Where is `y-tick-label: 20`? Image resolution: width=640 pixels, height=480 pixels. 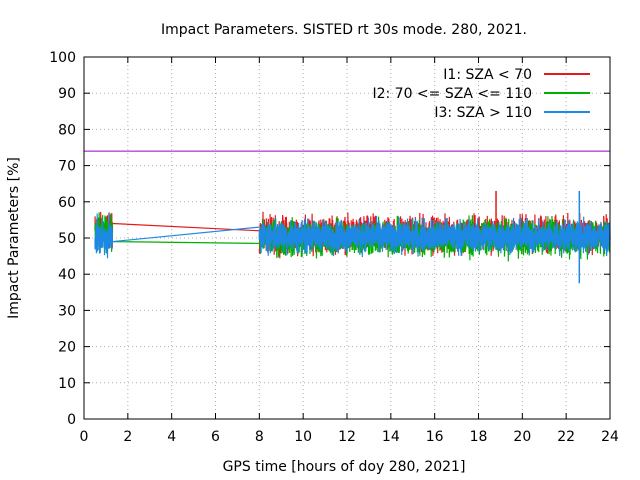
y-tick-label: 20 is located at coordinates (67, 348).